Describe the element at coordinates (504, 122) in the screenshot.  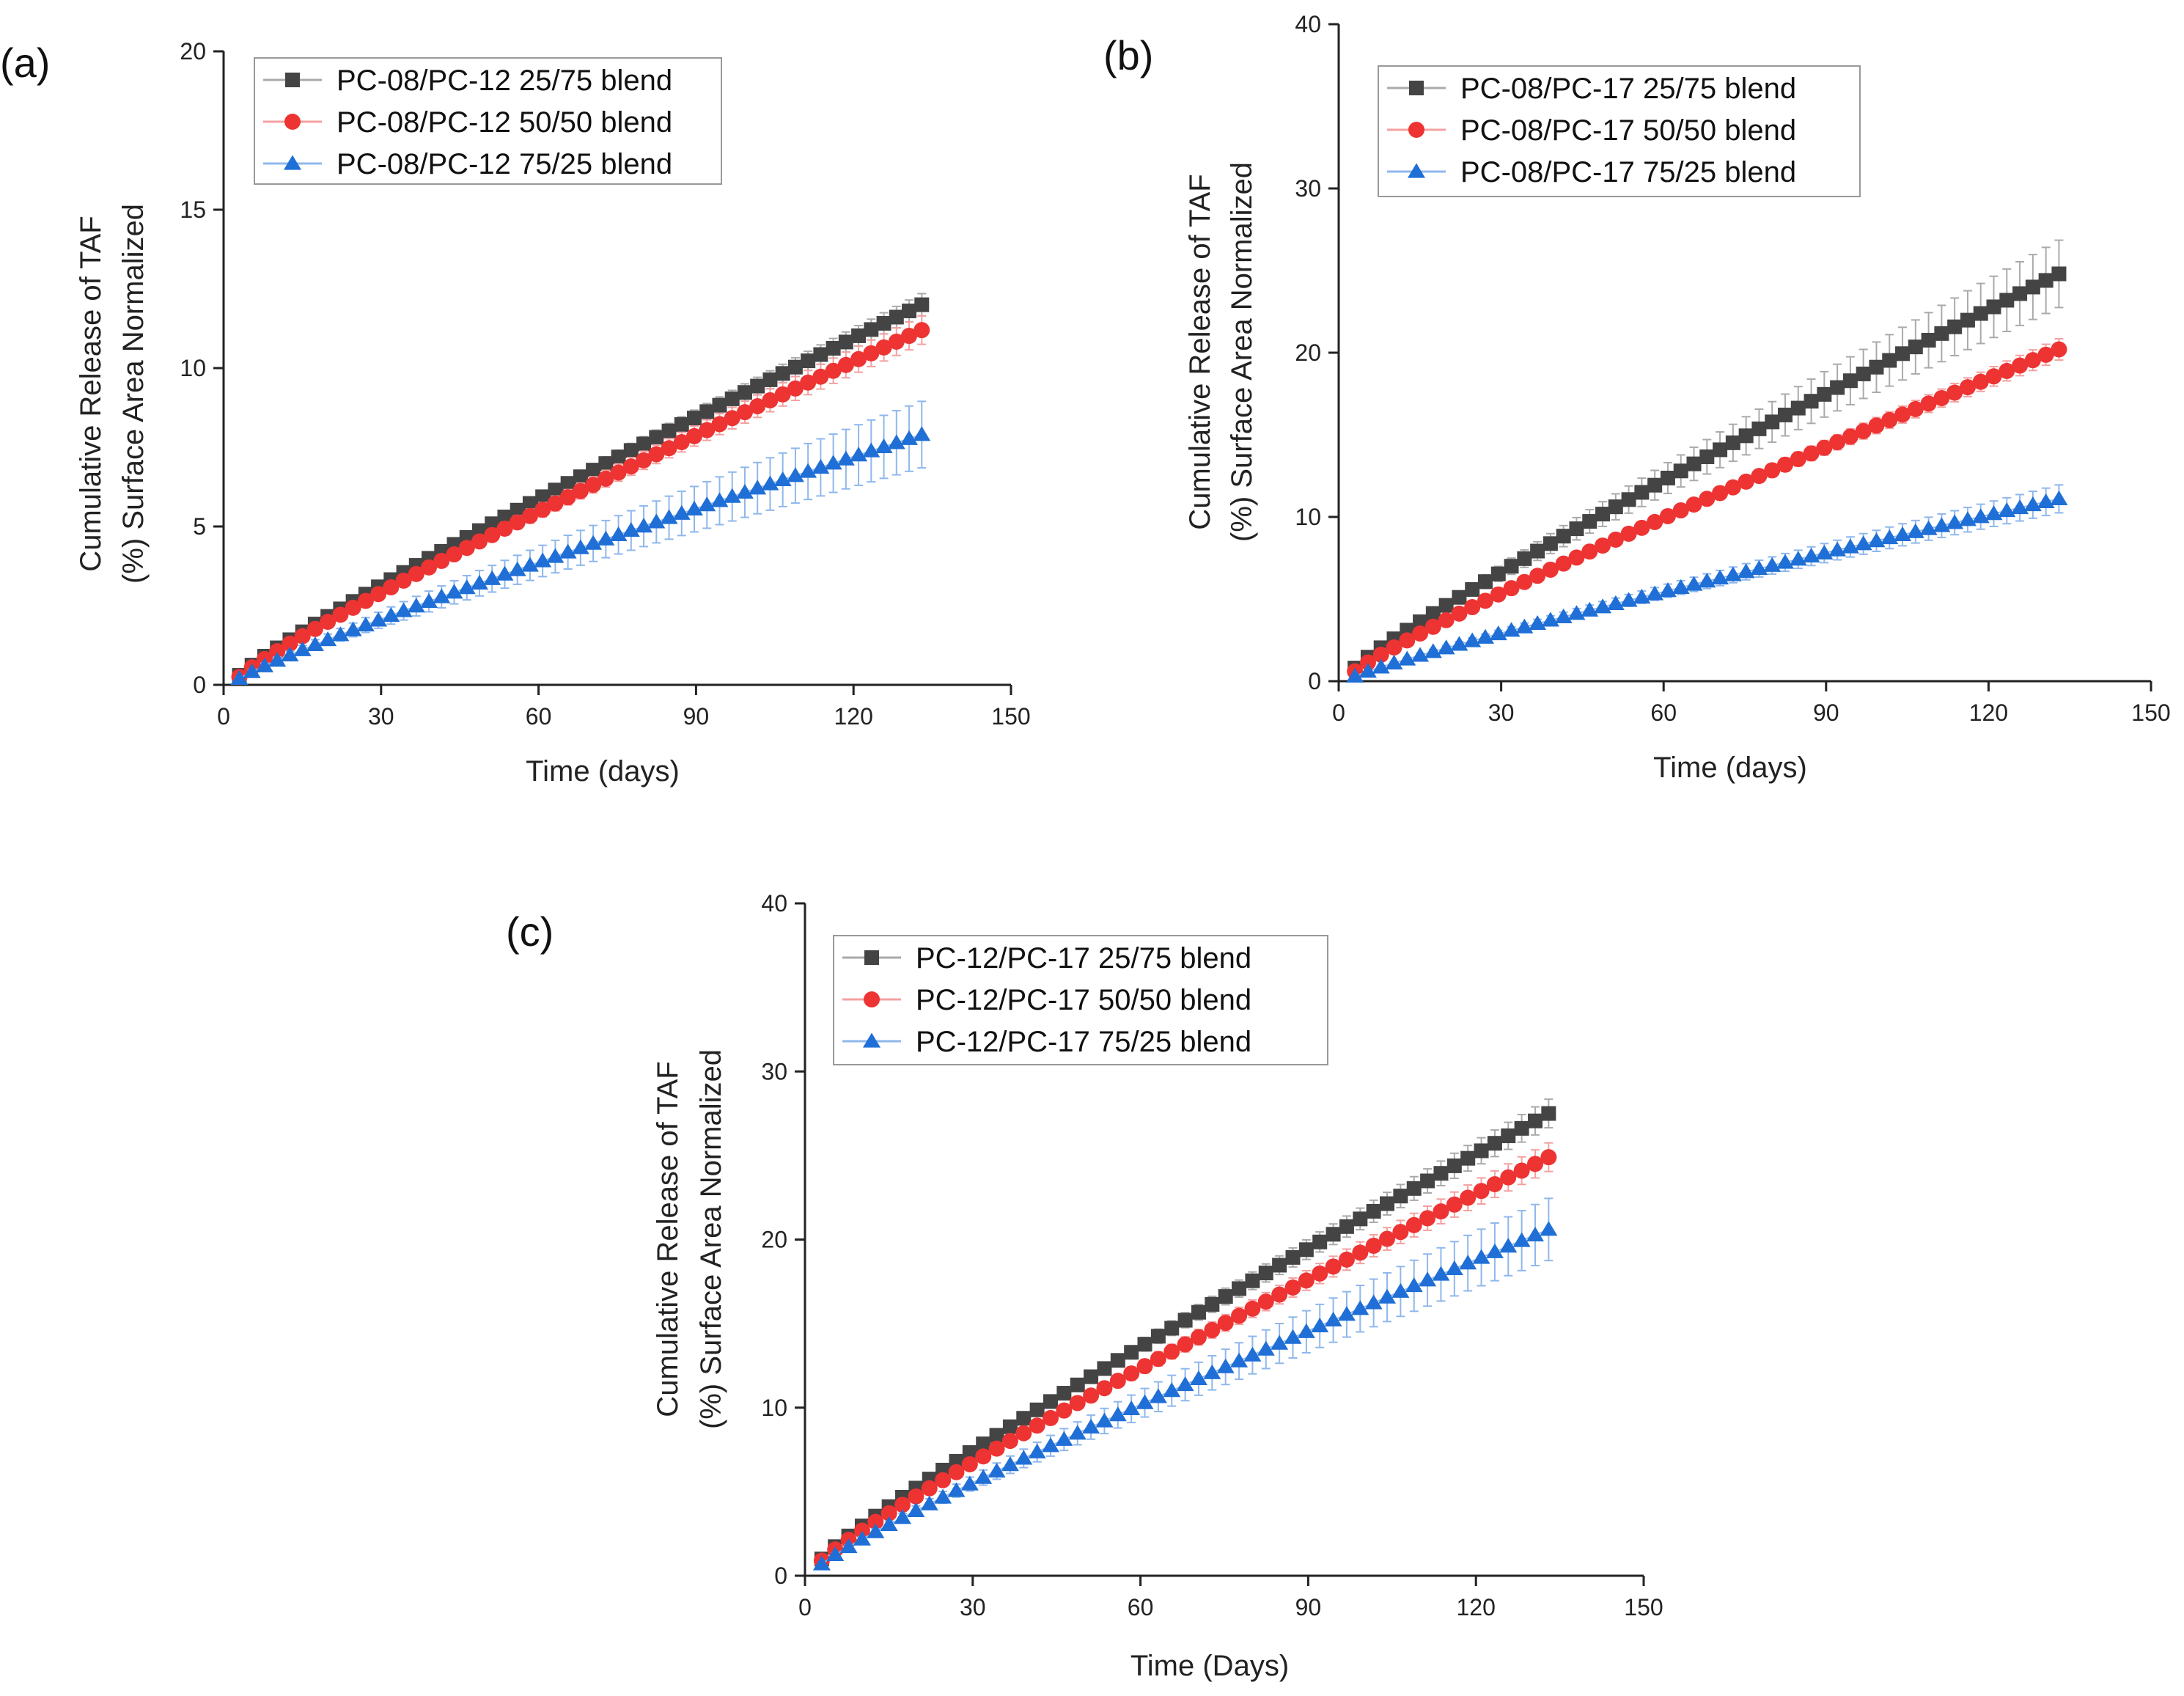
I see `legend-entry: PC-08/PC-12 50/50 blend` at that location.